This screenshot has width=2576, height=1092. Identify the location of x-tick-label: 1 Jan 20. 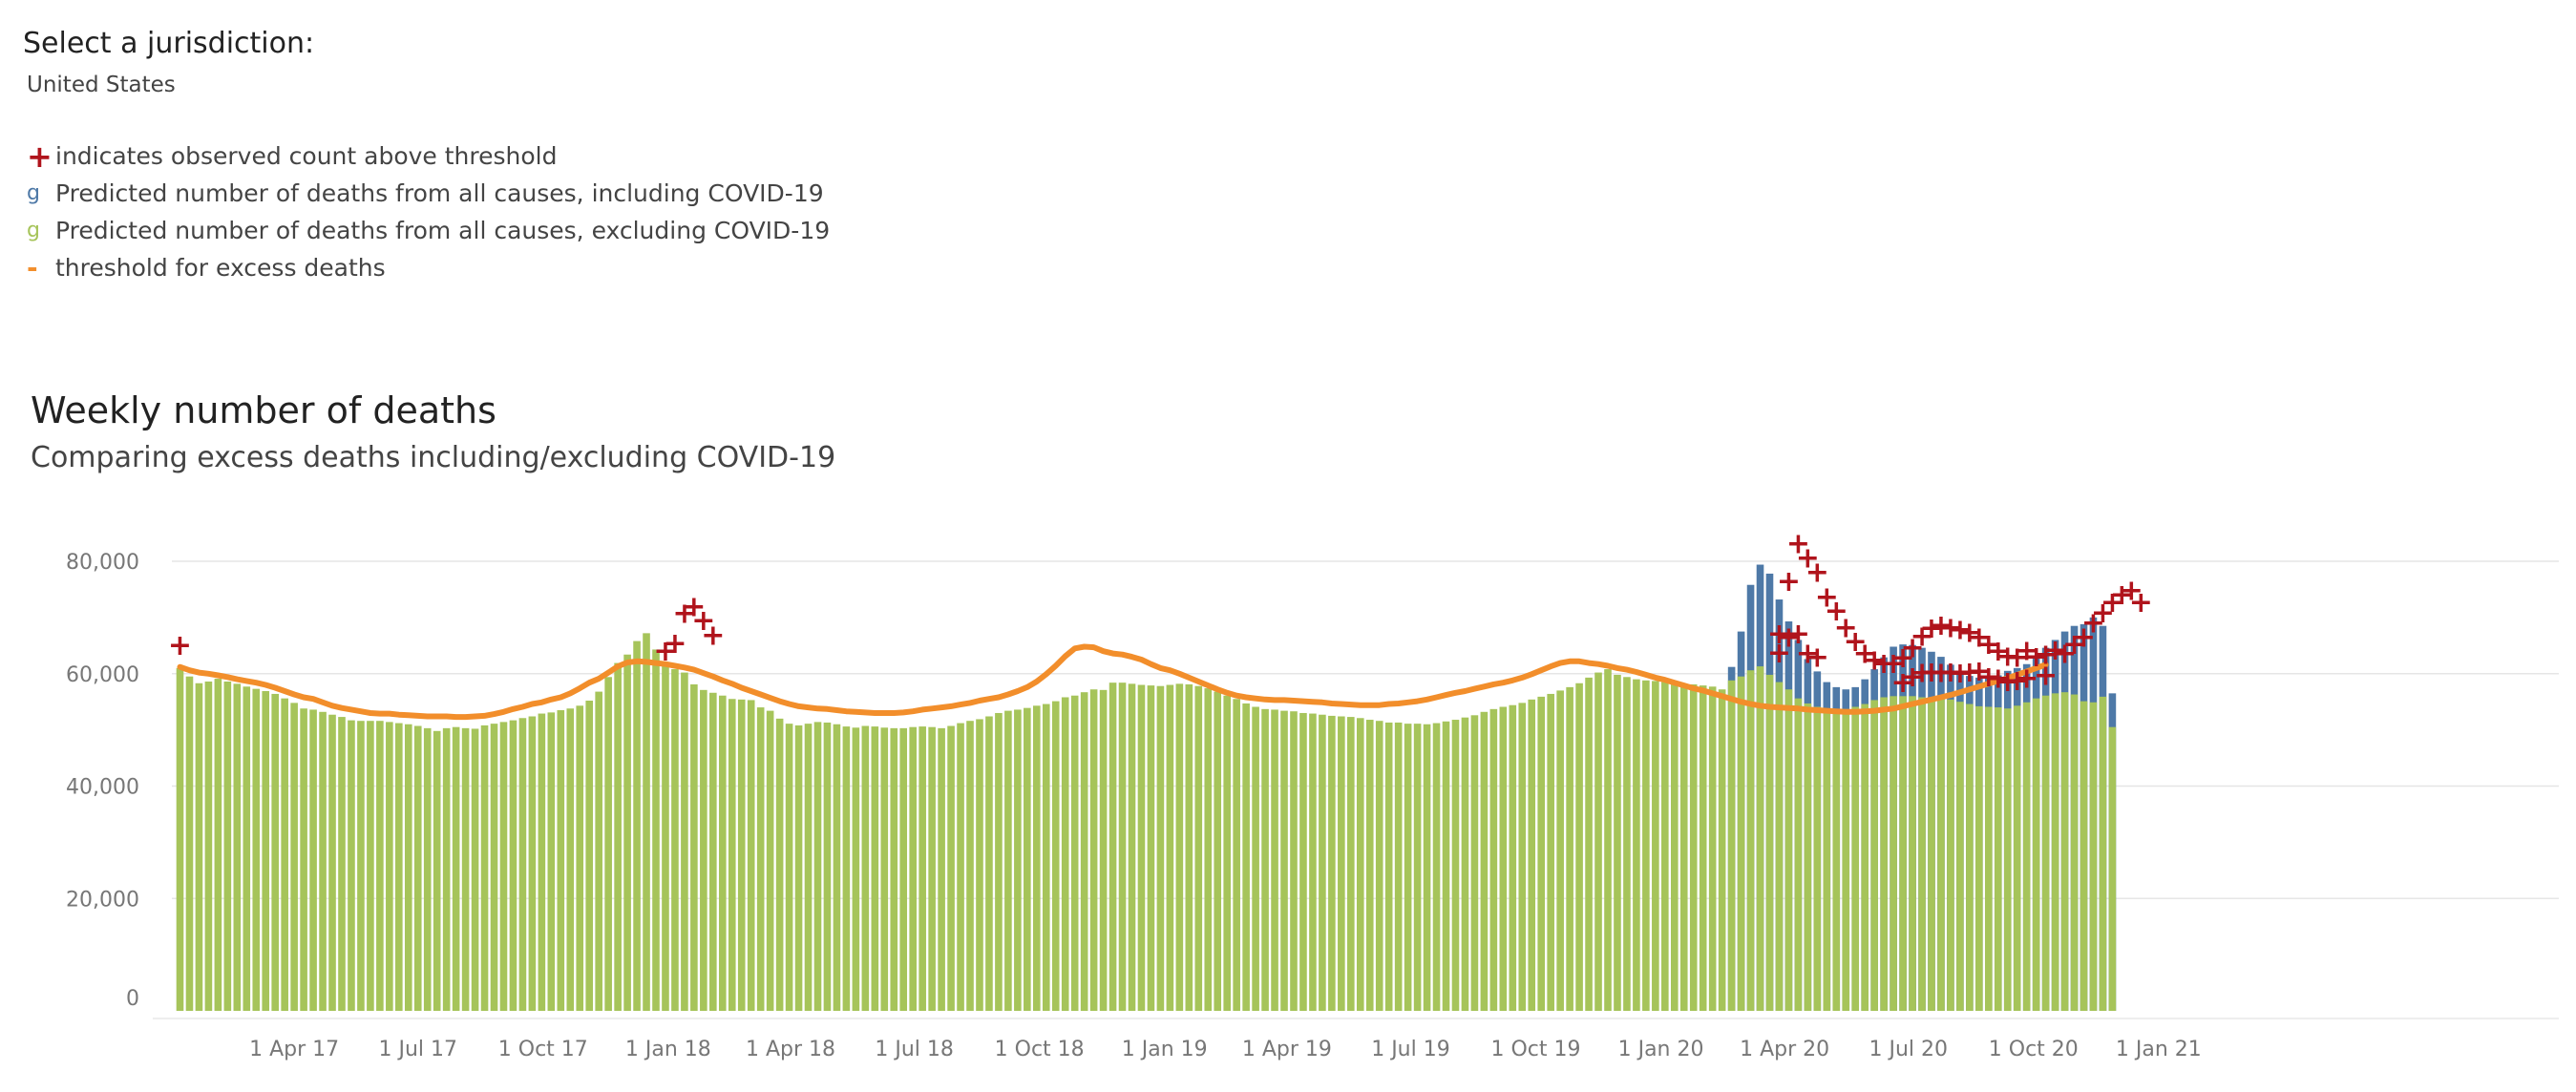
(1661, 1050).